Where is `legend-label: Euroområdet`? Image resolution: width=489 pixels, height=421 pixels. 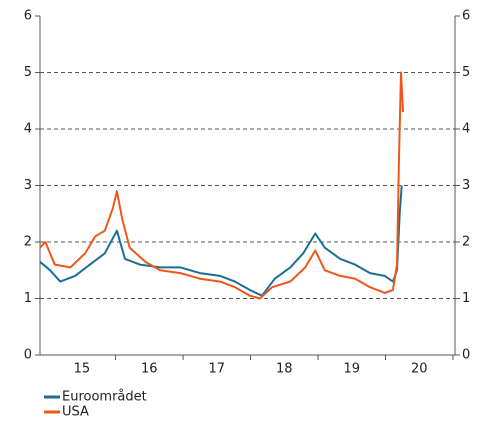 legend-label: Euroområdet is located at coordinates (104, 397).